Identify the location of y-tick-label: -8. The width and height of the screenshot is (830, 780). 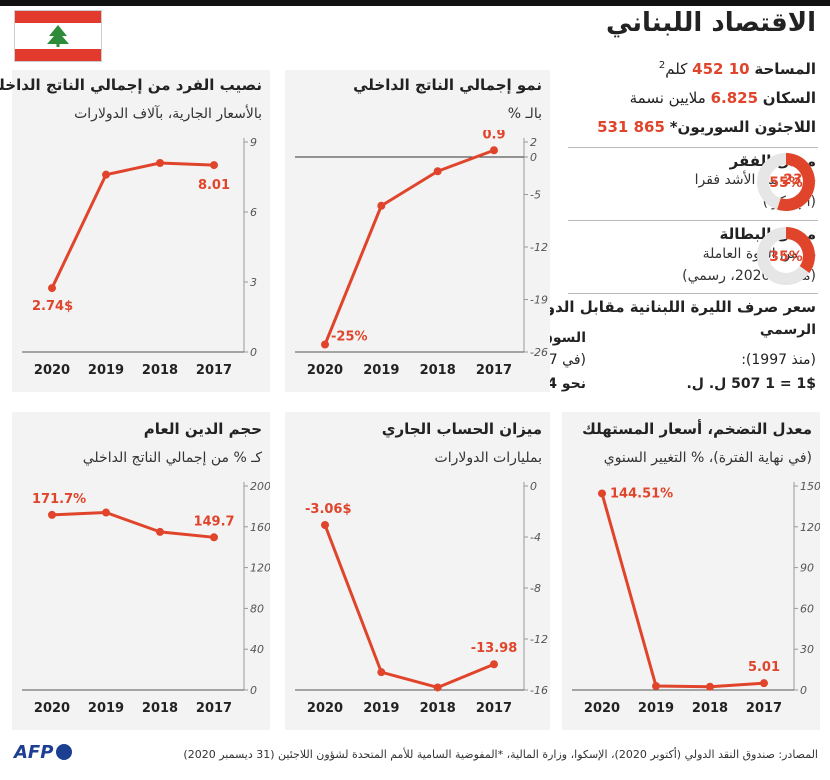
(535, 588).